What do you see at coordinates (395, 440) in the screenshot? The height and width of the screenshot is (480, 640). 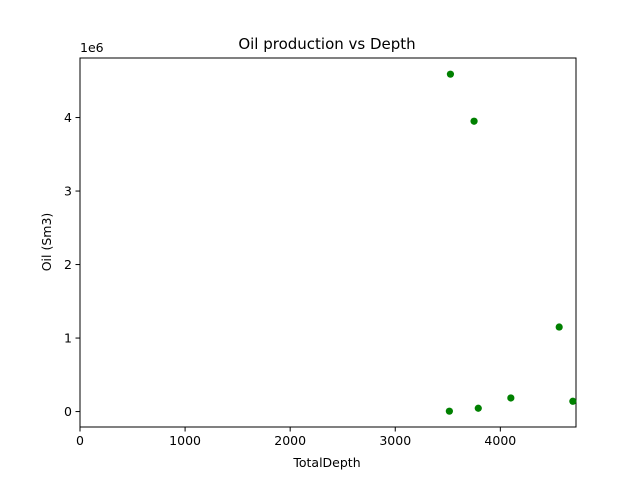 I see `x-tick-label: 3000` at bounding box center [395, 440].